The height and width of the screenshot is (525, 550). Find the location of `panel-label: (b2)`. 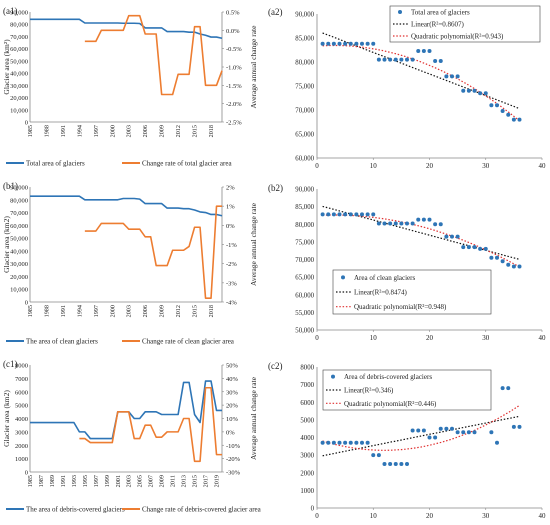

panel-label: (b2) is located at coordinates (275, 188).